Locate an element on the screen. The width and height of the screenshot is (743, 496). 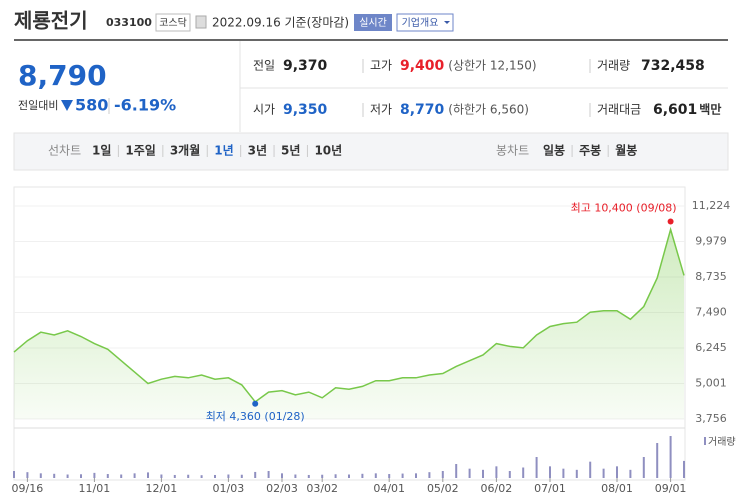
quote-note: (하한가 6,560) is located at coordinates (488, 110).